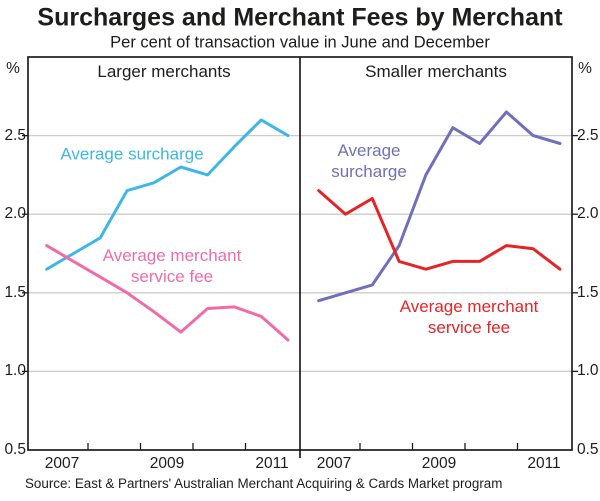 The width and height of the screenshot is (600, 501). I want to click on y-tick-label-right: 0.5, so click(588, 449).